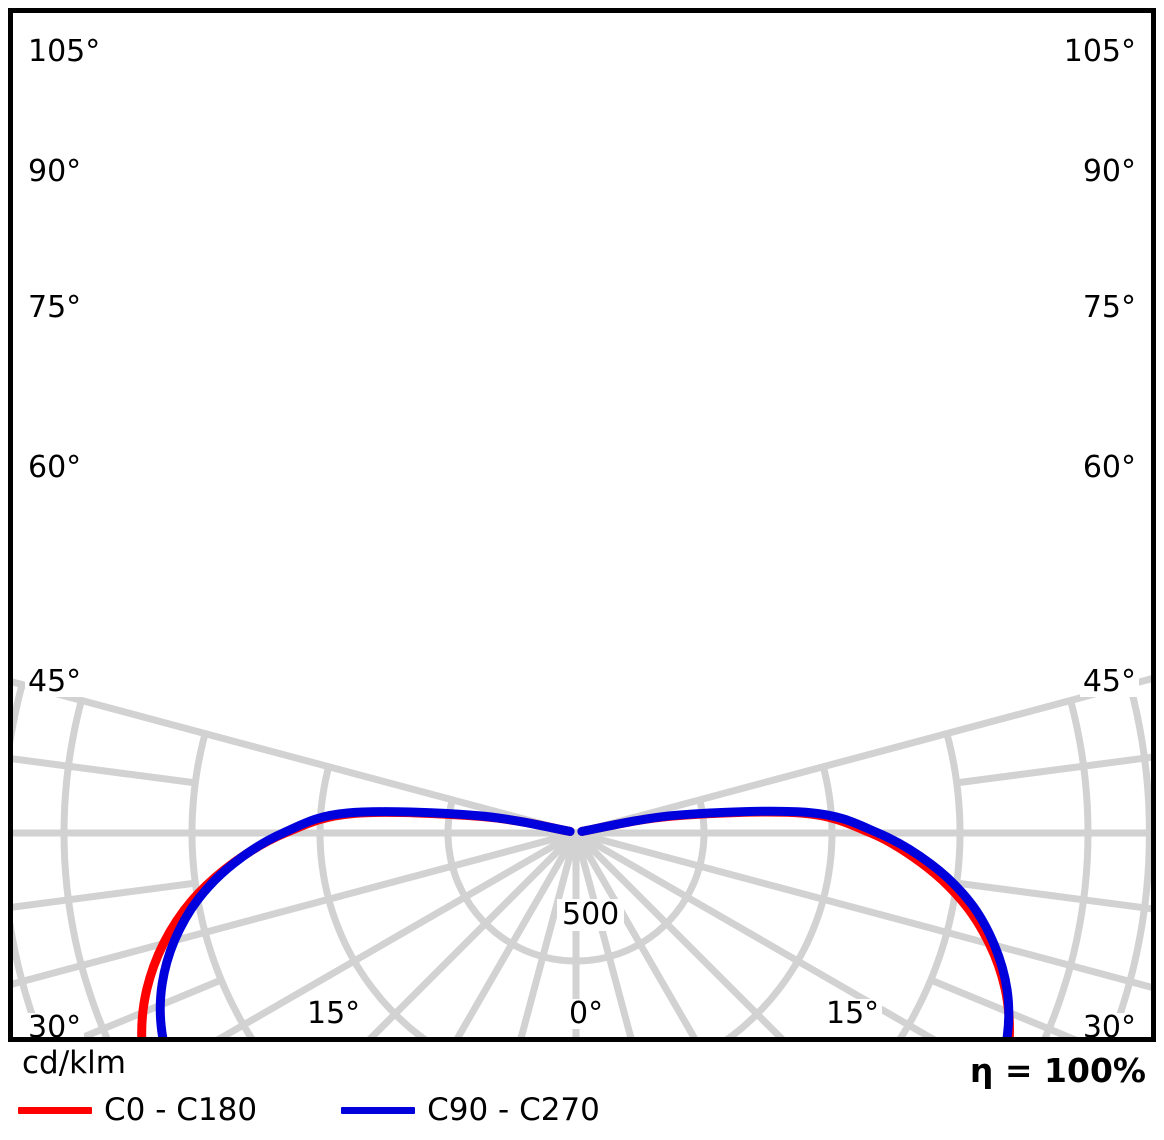 This screenshot has width=1164, height=1140. What do you see at coordinates (74, 1063) in the screenshot?
I see `radial-unit-label: cd/klm` at bounding box center [74, 1063].